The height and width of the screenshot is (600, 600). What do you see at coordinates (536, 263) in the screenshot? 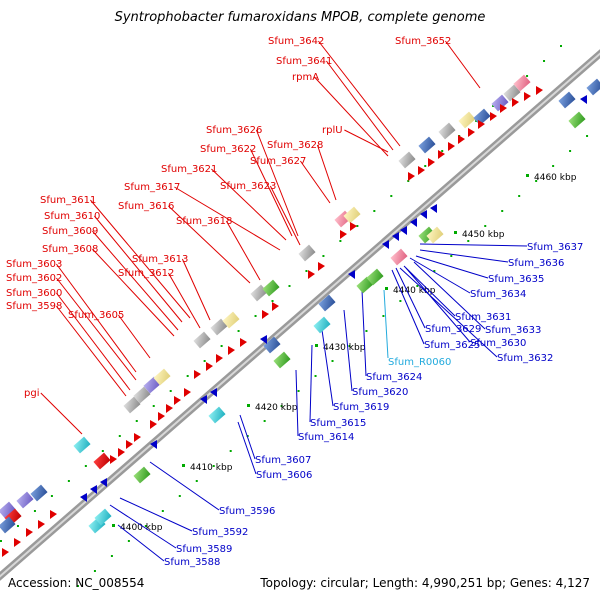
I see `reverse-gene-label: Sfum_3636` at bounding box center [536, 263].